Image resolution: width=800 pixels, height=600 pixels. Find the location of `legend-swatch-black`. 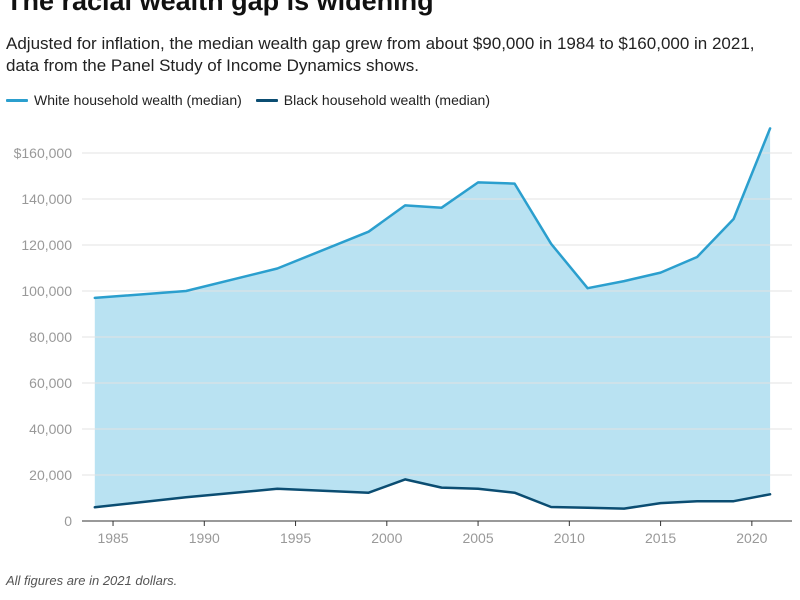

legend-swatch-black is located at coordinates (266, 100).